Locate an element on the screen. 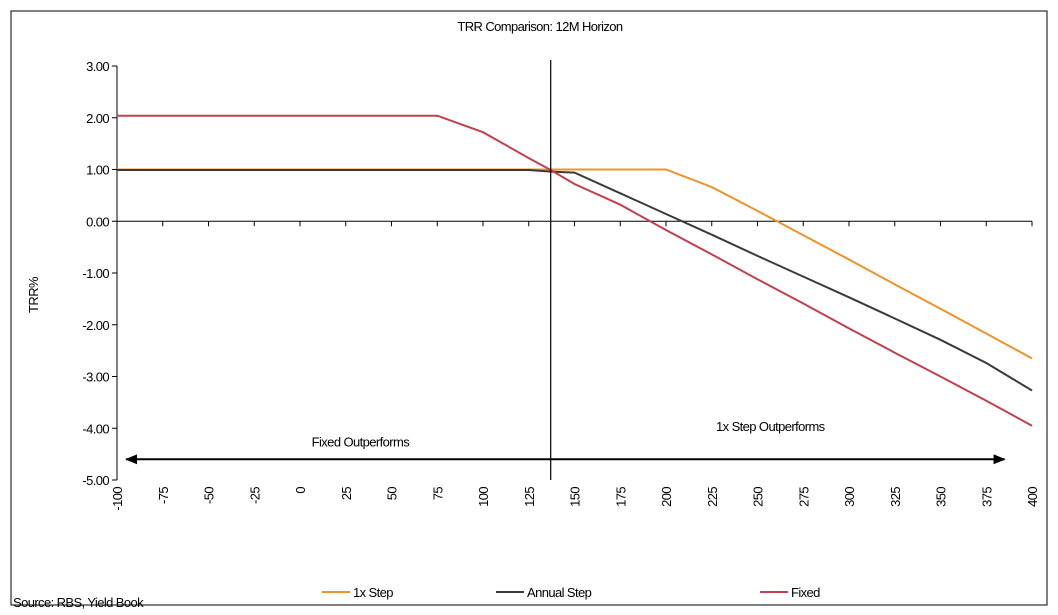 The width and height of the screenshot is (1058, 615). y-tick-label: -4.00 is located at coordinates (95, 428).